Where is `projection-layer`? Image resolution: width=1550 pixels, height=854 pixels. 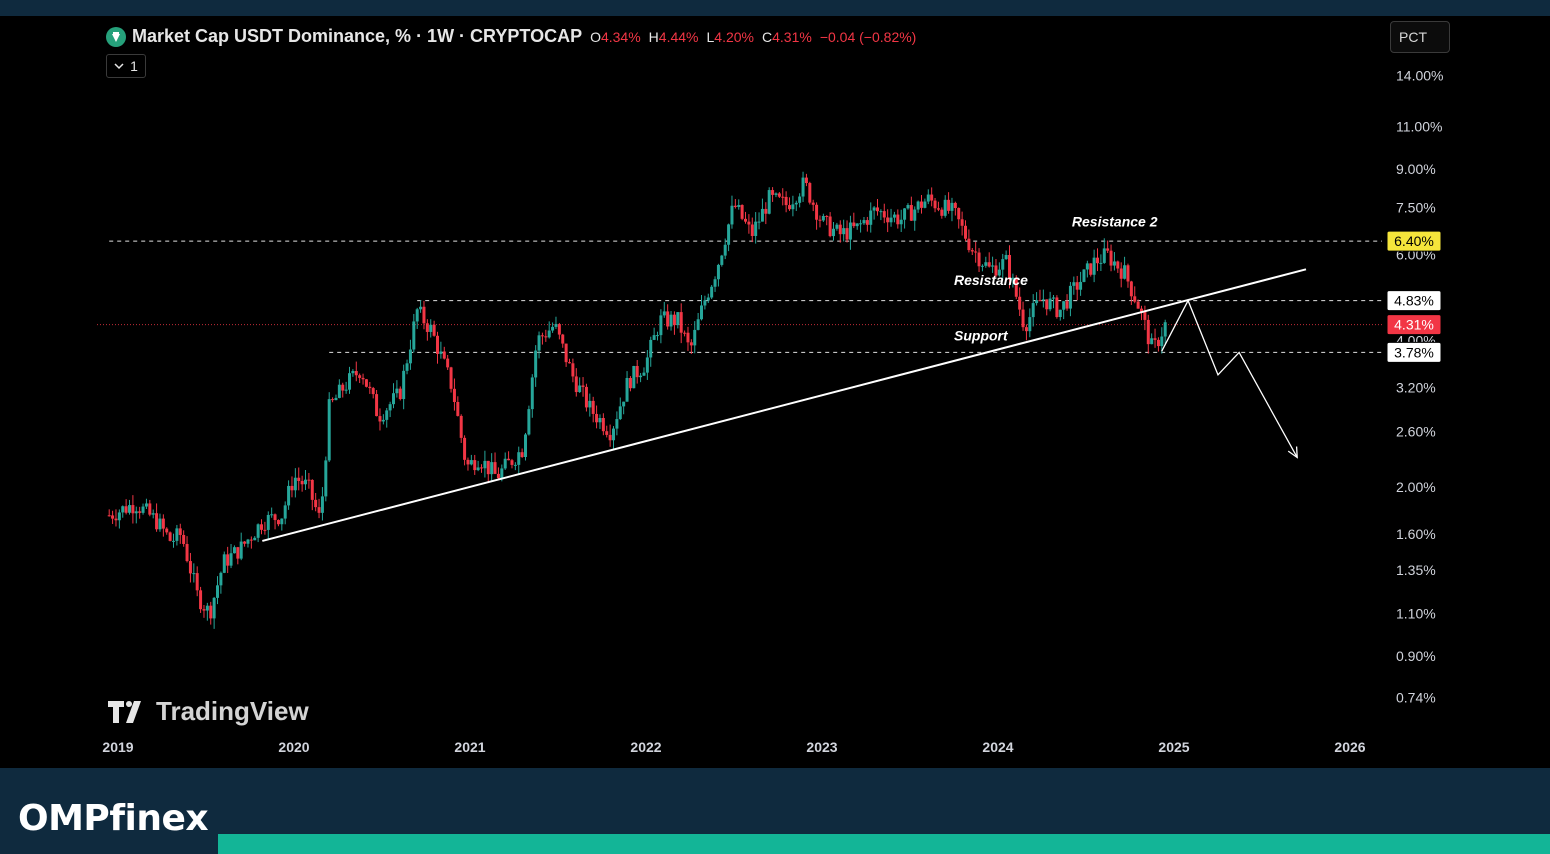 projection-layer is located at coordinates (1229, 379).